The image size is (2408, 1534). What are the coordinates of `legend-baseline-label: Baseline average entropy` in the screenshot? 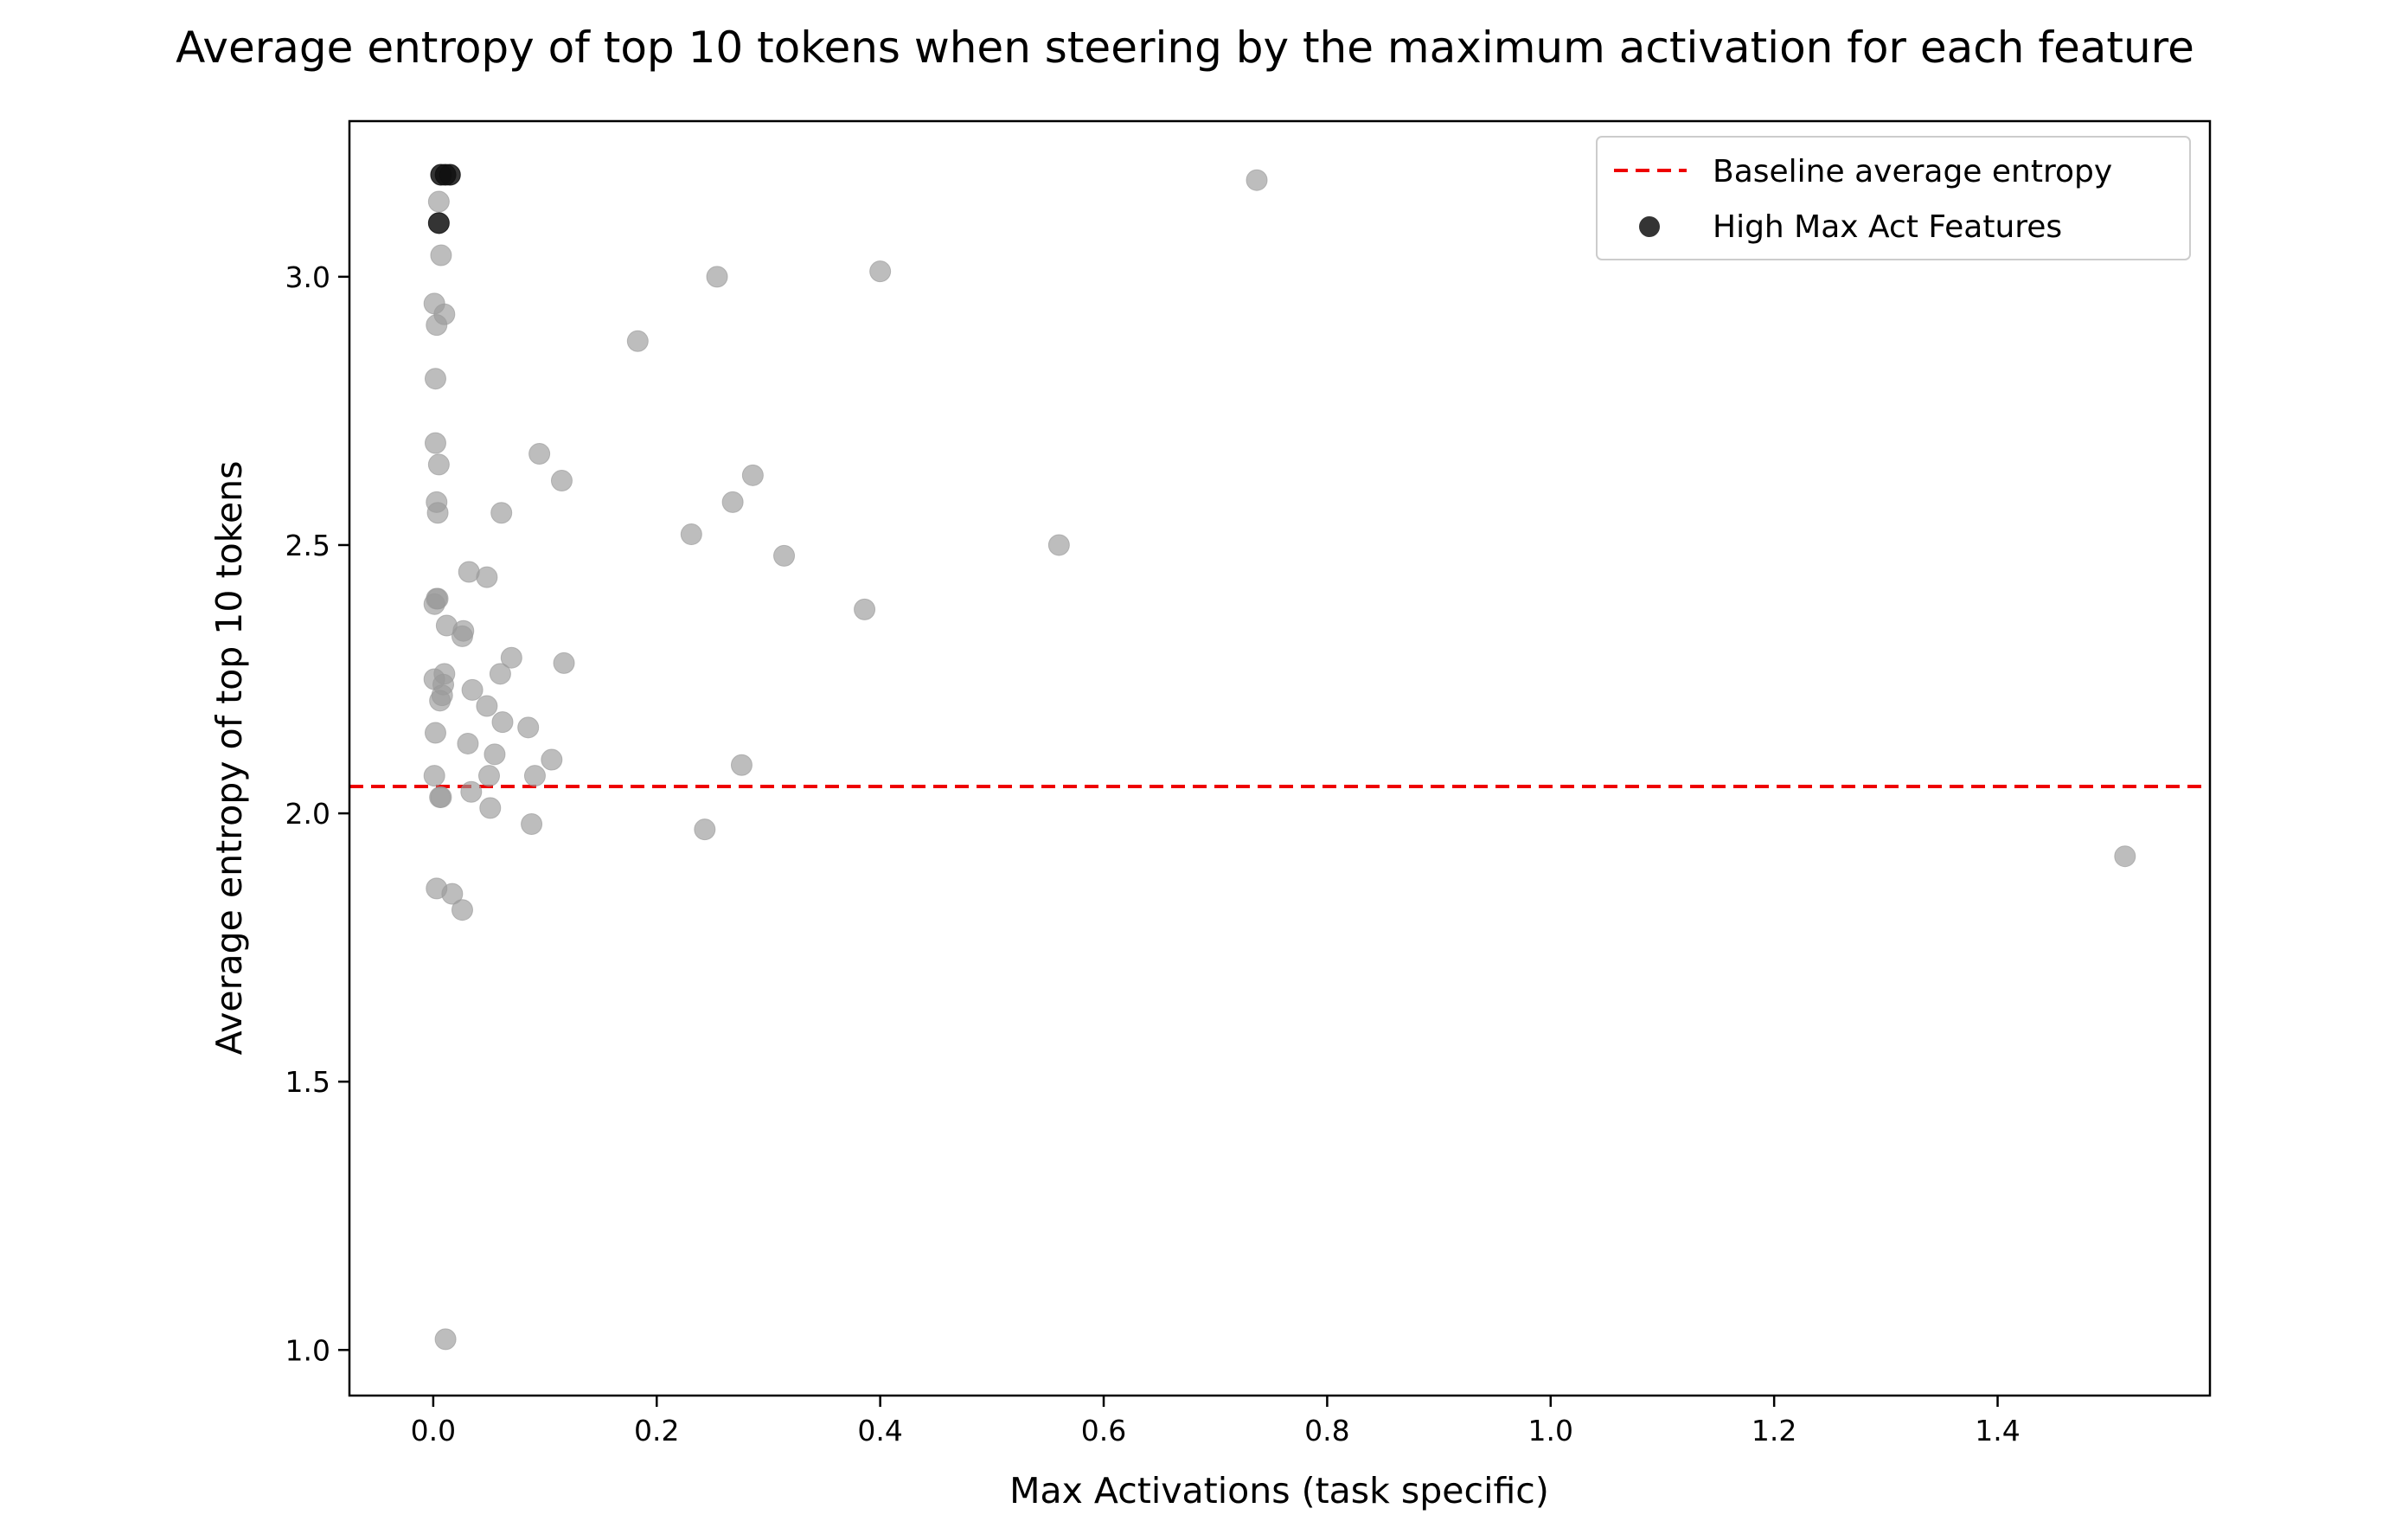 It's located at (1912, 171).